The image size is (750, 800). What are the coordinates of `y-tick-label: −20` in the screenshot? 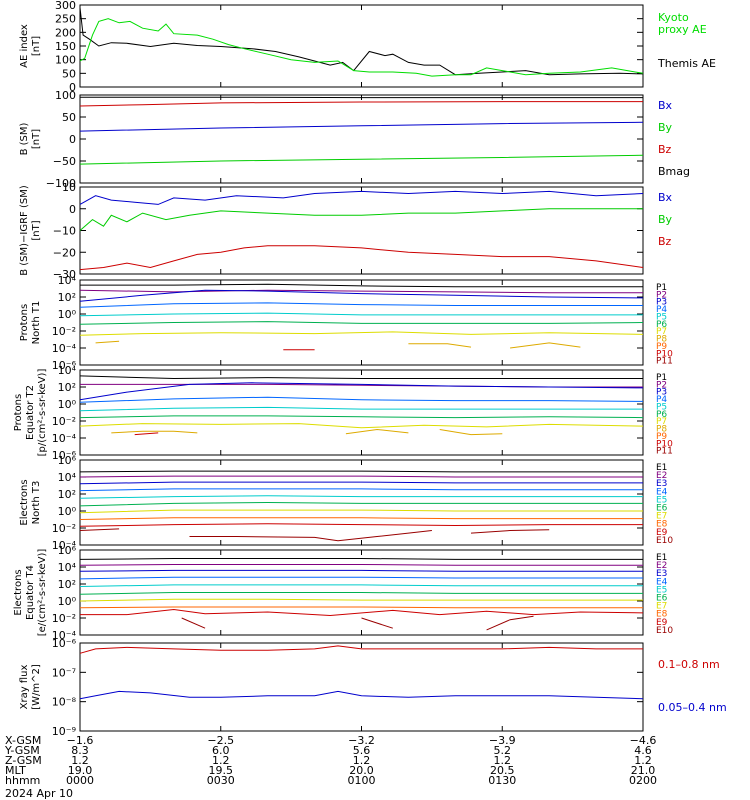 It's located at (64, 252).